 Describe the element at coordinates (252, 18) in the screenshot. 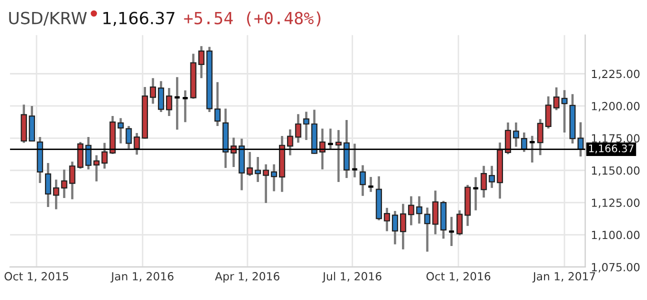

I see `text: +5.54 (+0.48%)` at that location.